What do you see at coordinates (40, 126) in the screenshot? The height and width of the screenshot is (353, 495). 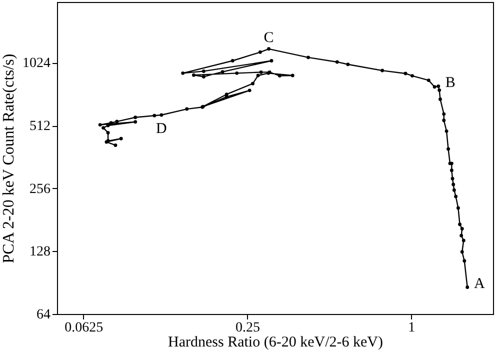 I see `y-tick-label: 512` at bounding box center [40, 126].